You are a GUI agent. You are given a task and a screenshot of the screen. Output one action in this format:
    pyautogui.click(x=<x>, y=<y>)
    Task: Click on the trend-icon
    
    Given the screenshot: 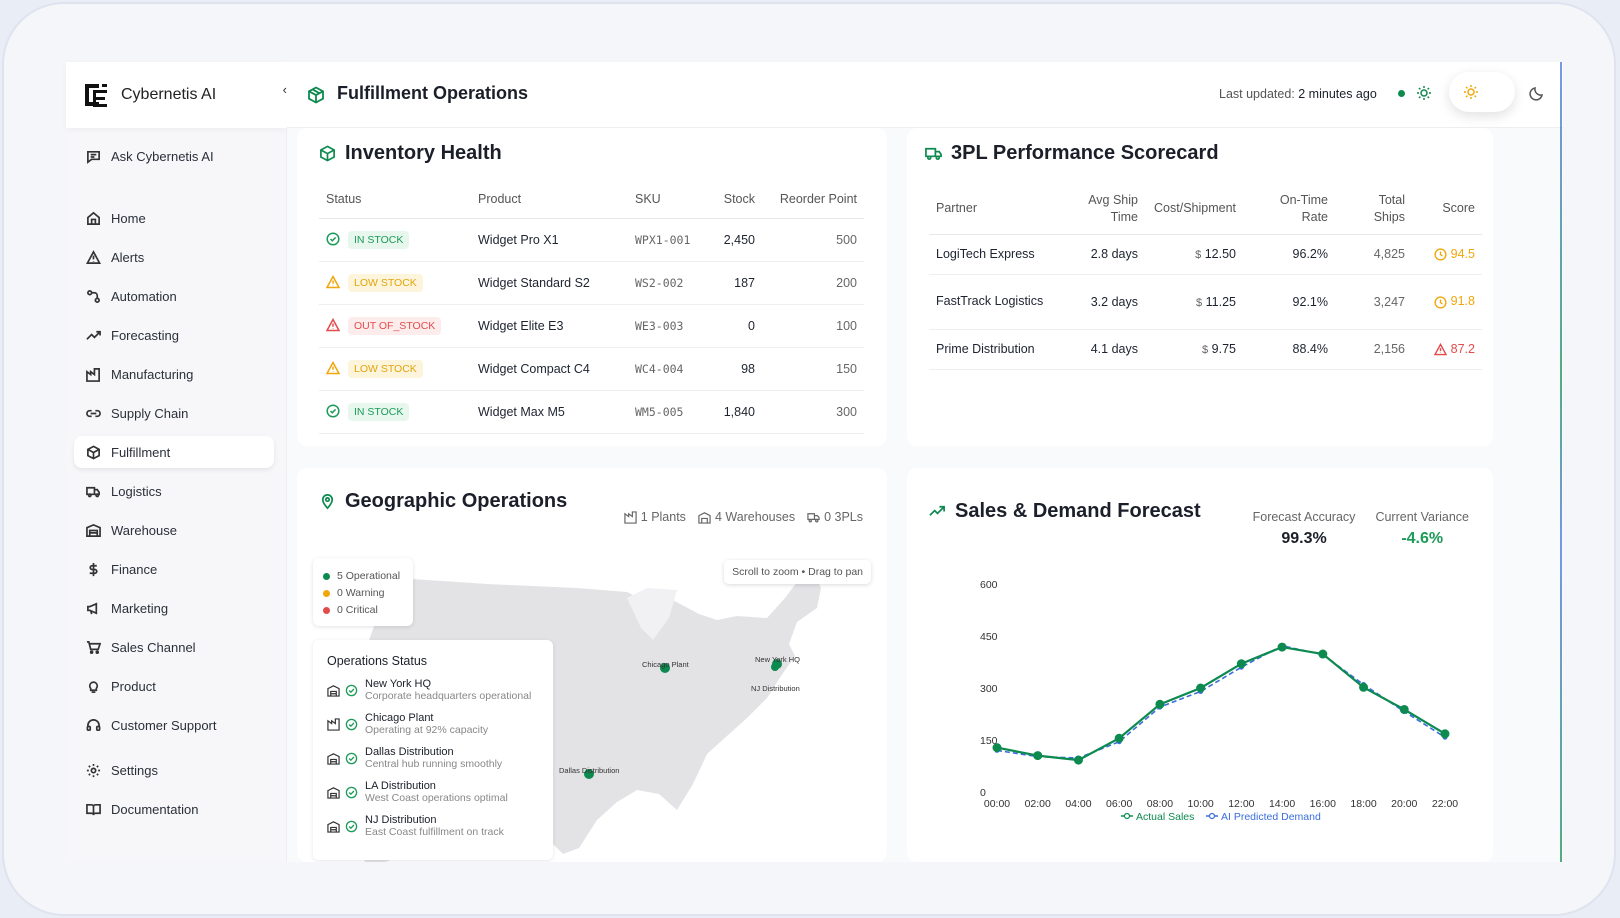 What is the action you would take?
    pyautogui.click(x=93, y=335)
    